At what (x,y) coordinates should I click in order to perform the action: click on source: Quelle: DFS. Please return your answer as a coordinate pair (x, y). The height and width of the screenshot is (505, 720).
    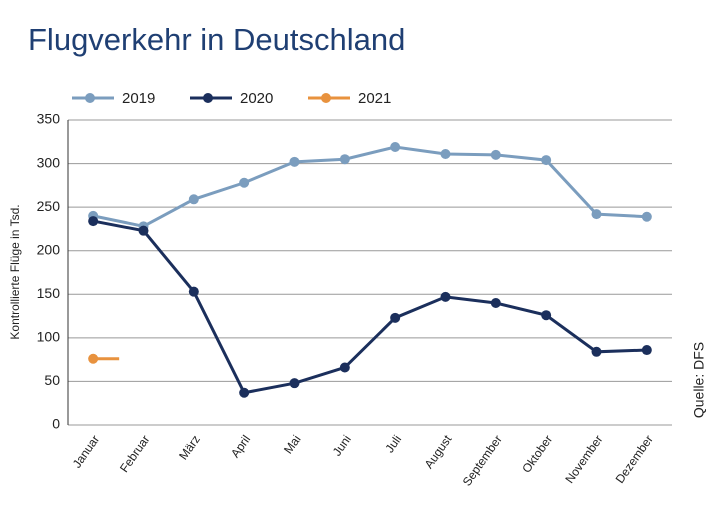
    Looking at the image, I should click on (699, 380).